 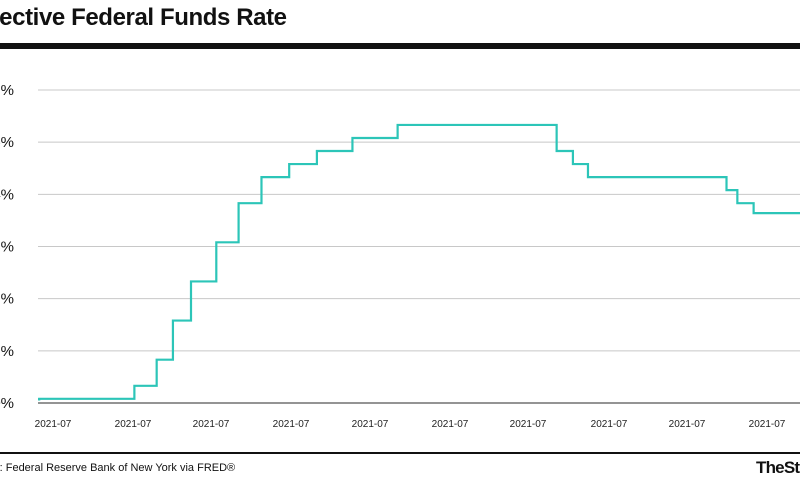 What do you see at coordinates (7, 194) in the screenshot?
I see `y-tick-label: 4%` at bounding box center [7, 194].